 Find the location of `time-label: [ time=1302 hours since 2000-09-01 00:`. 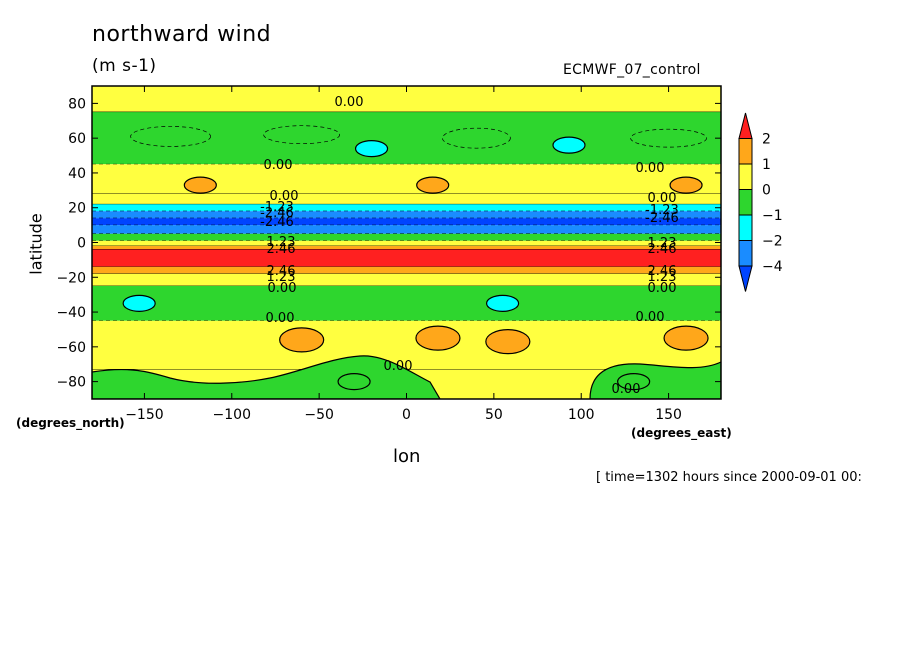

time-label: [ time=1302 hours since 2000-09-01 00: is located at coordinates (729, 477).